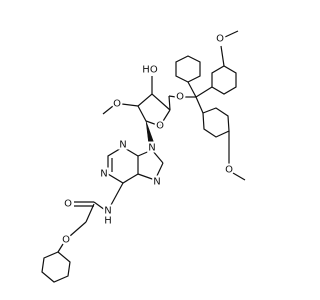 Image resolution: width=320 pixels, height=300 pixels. What do you see at coordinates (108, 221) in the screenshot?
I see `atom-label: H` at bounding box center [108, 221].